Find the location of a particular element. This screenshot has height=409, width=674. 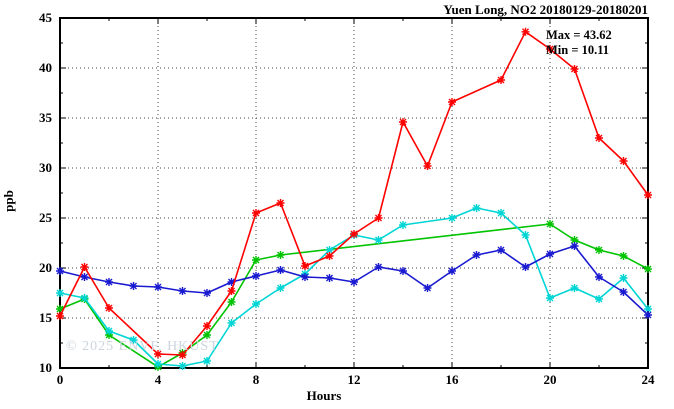

y-tick-label: 40 is located at coordinates (45, 67).